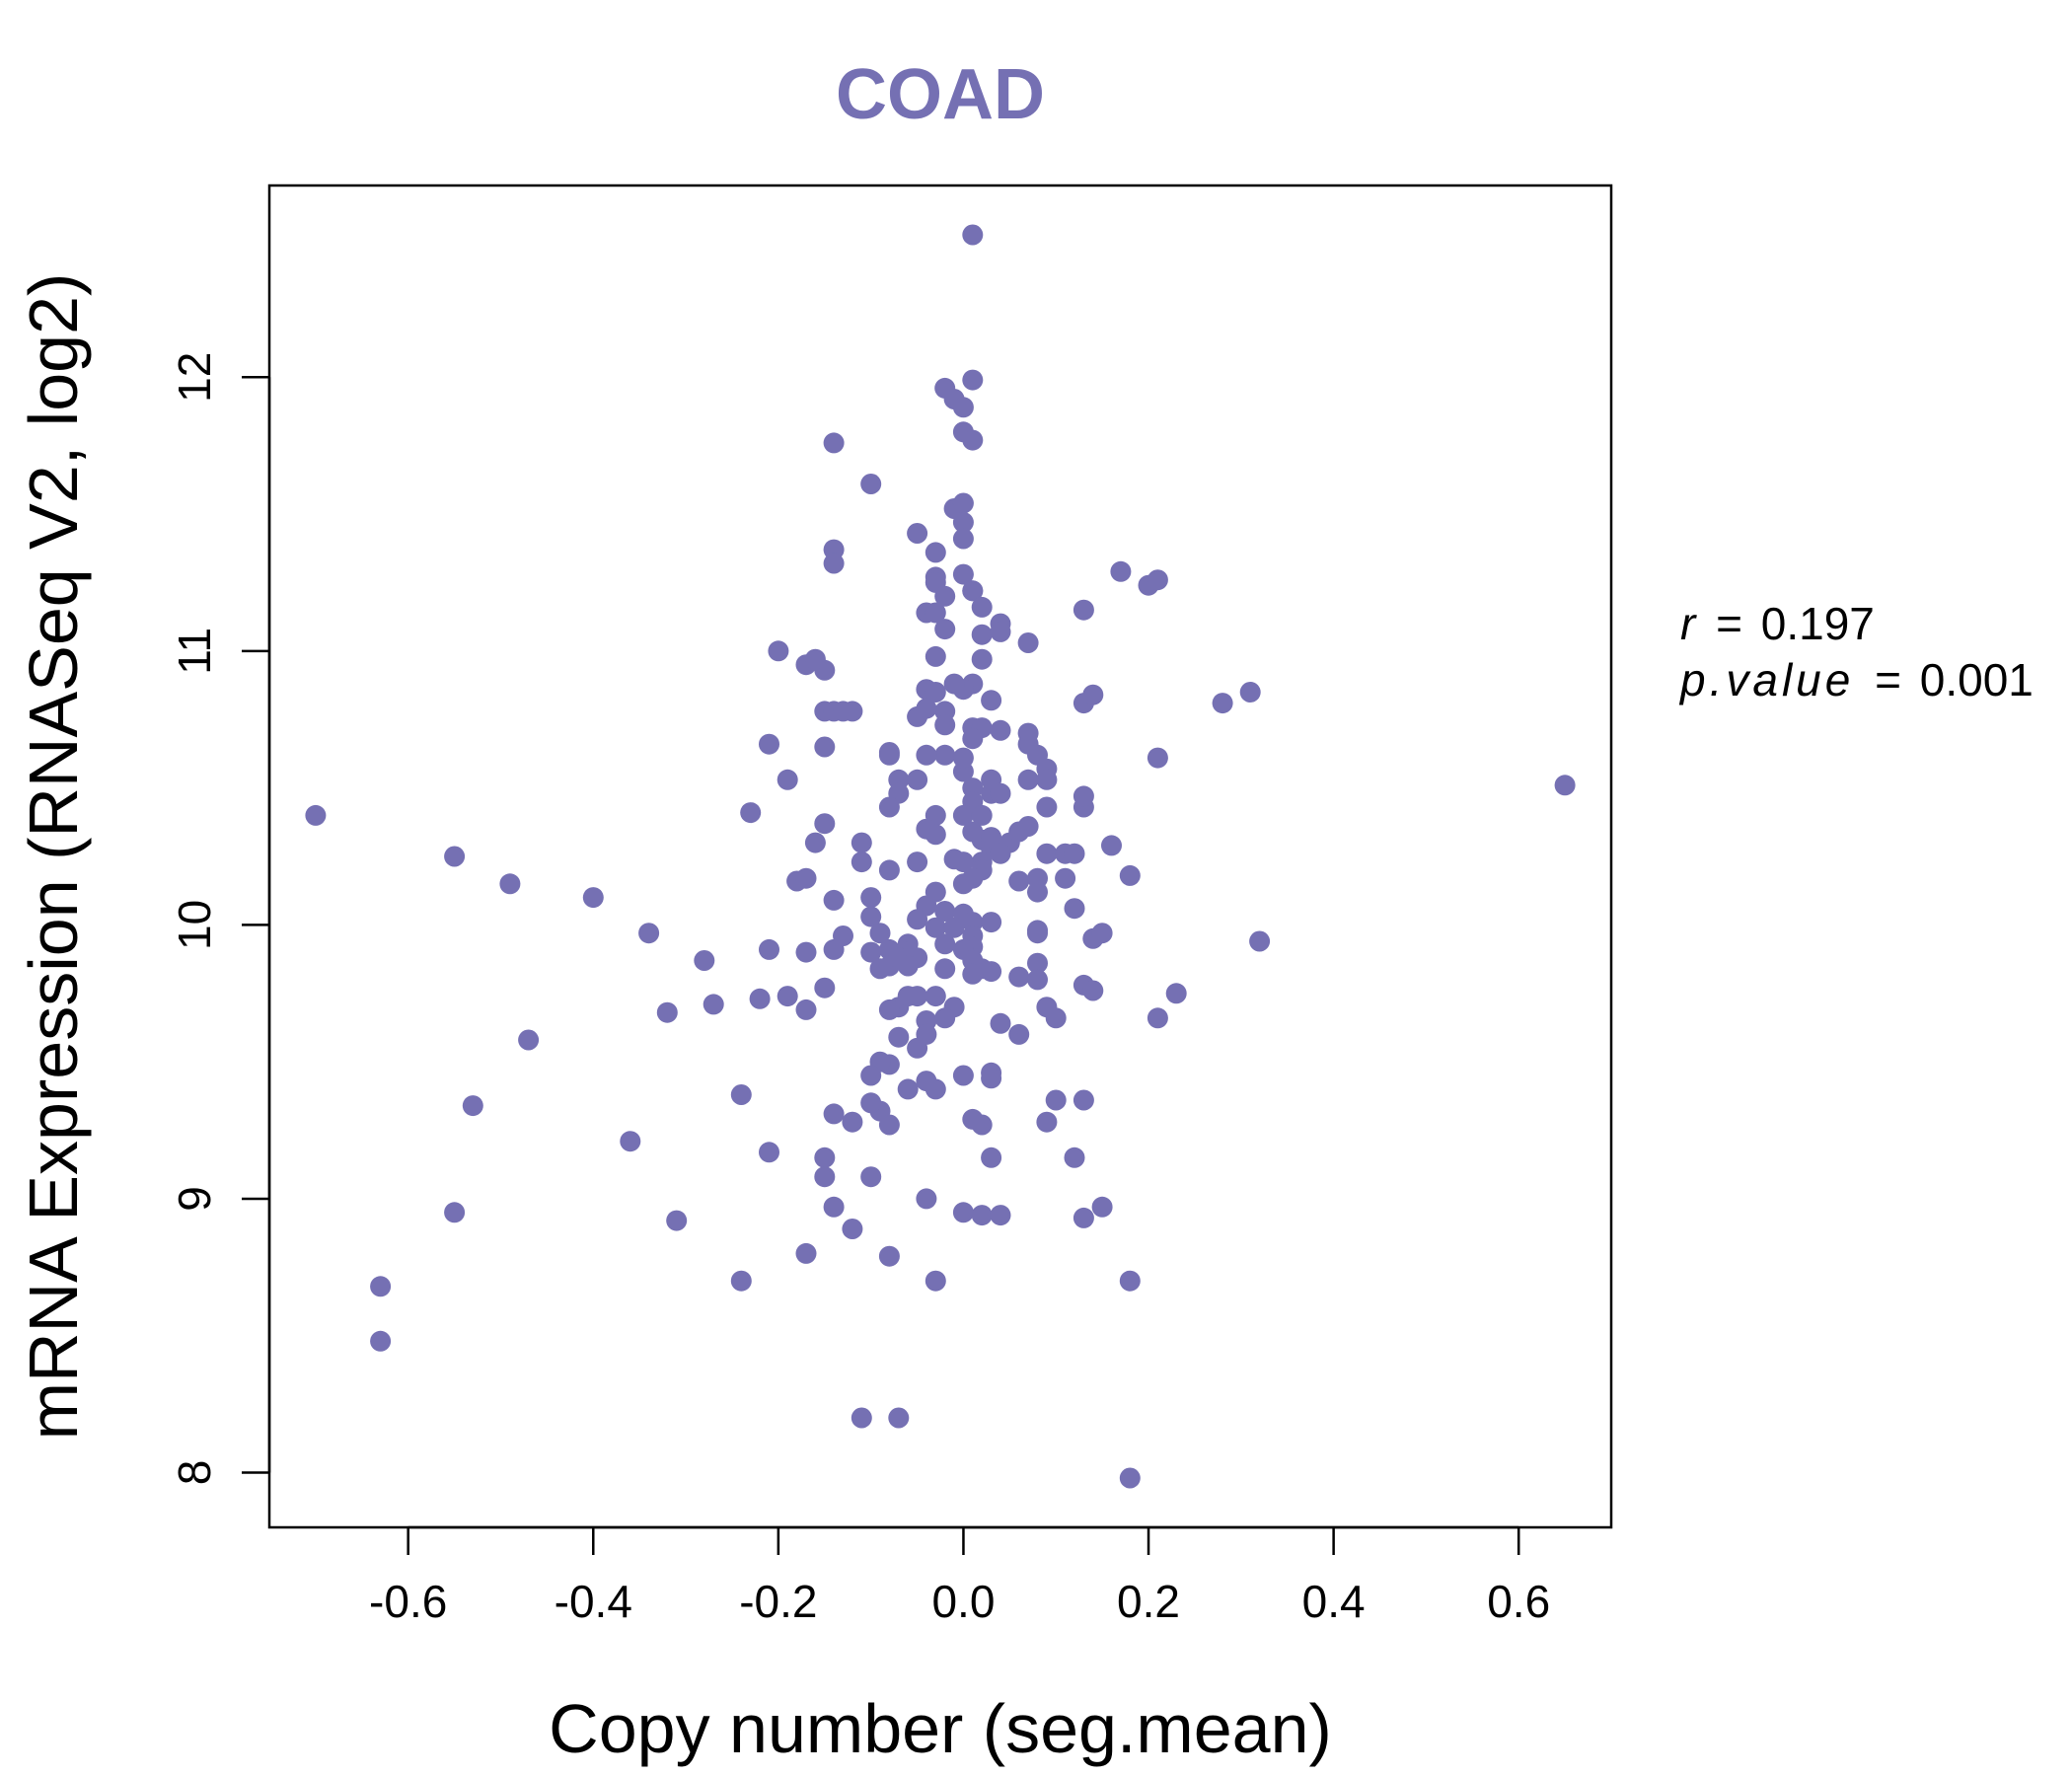  What do you see at coordinates (1519, 1602) in the screenshot?
I see `x-tick-label-6: 0.6` at bounding box center [1519, 1602].